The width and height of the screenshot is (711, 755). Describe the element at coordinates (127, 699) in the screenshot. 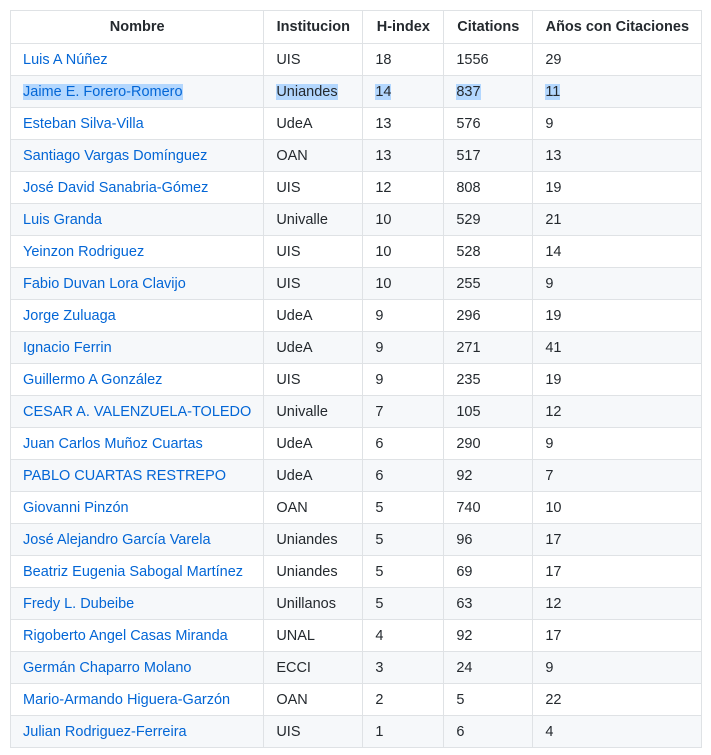

I see `researcher-link: Mario-Armando Higuera-Garzón` at that location.